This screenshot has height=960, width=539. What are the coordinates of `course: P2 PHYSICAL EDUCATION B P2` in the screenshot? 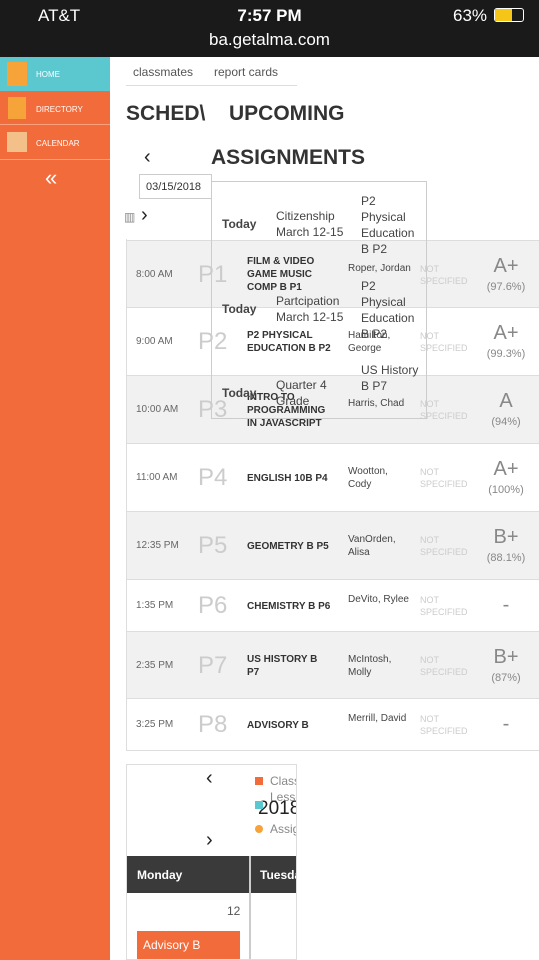 It's located at (289, 342).